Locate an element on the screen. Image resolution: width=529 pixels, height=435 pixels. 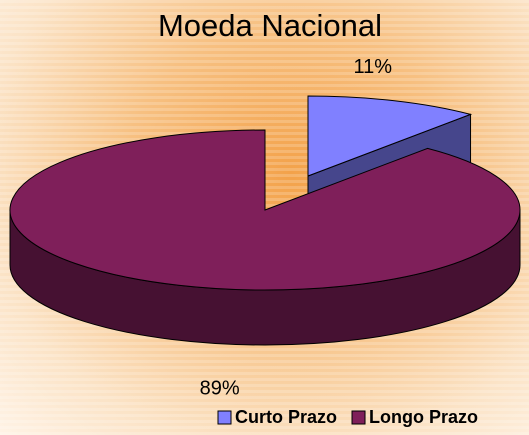
legend-label: Curto Prazo is located at coordinates (286, 417).